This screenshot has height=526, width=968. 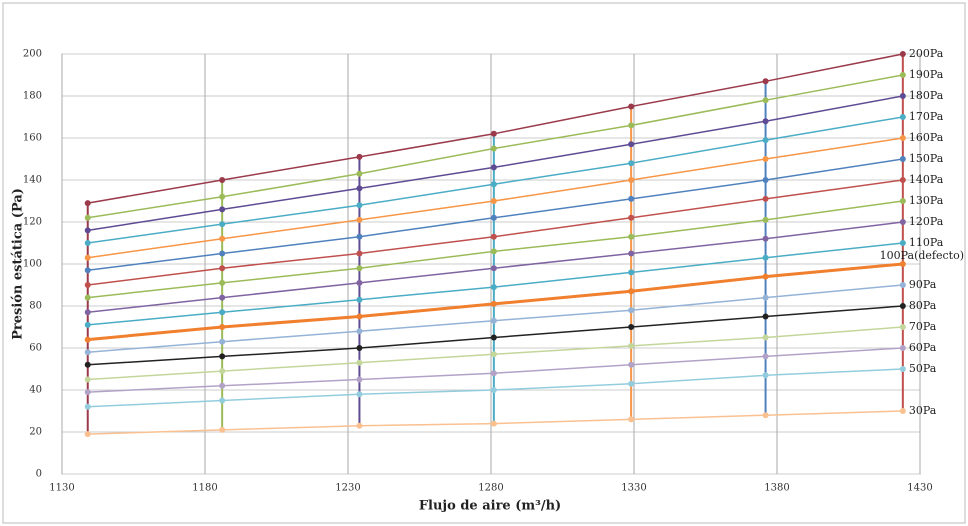 What do you see at coordinates (633, 488) in the screenshot?
I see `x-tick-label: 1330` at bounding box center [633, 488].